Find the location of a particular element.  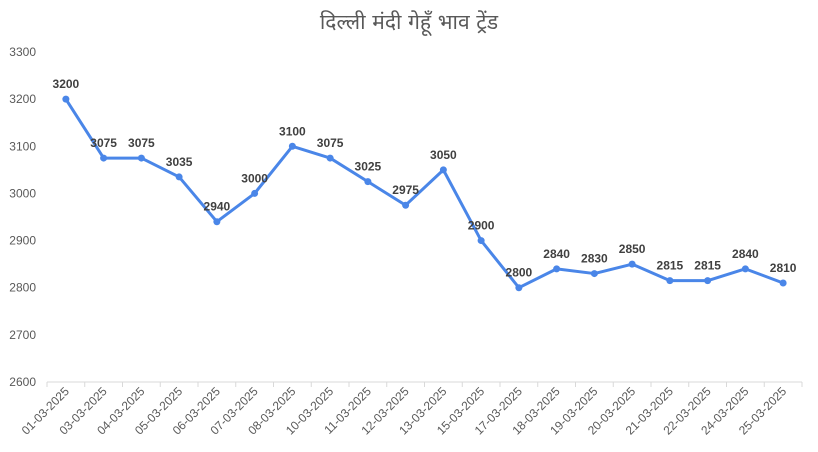

y-tick-label: 2800 is located at coordinates (22, 288).